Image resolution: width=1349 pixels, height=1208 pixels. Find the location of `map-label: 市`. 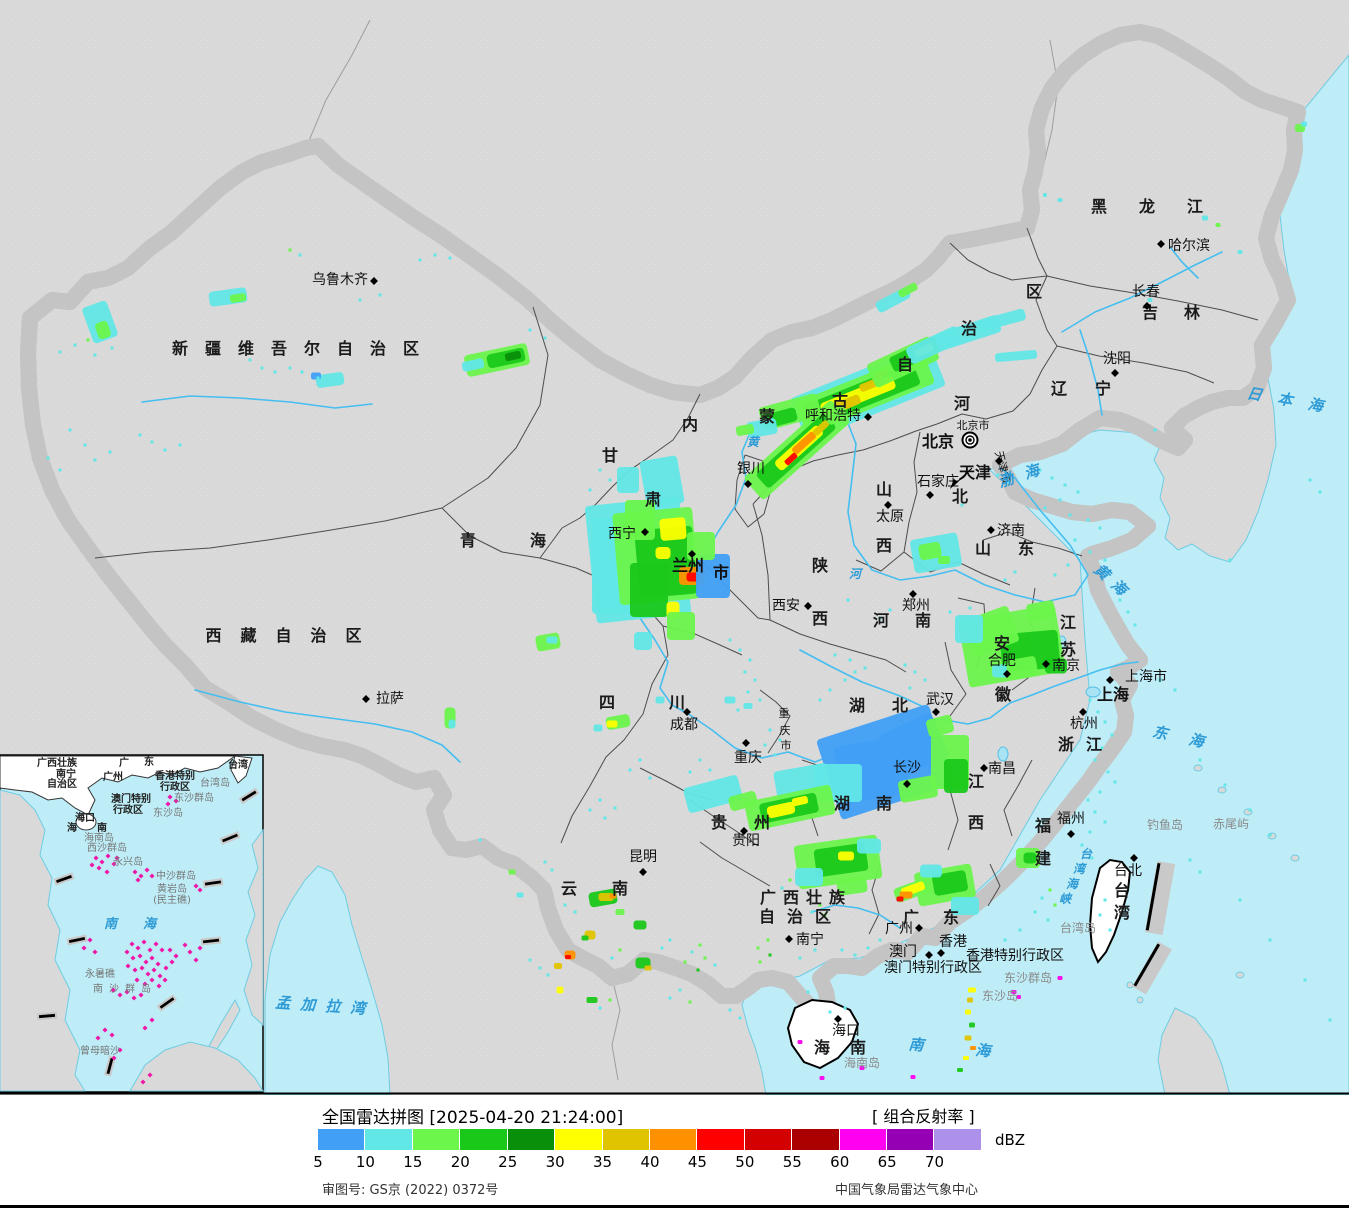

map-label: 市 is located at coordinates (721, 572).